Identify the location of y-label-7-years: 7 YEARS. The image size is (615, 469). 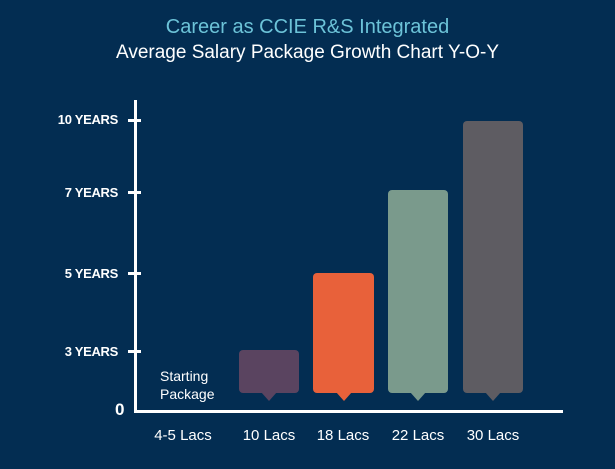
(91, 192).